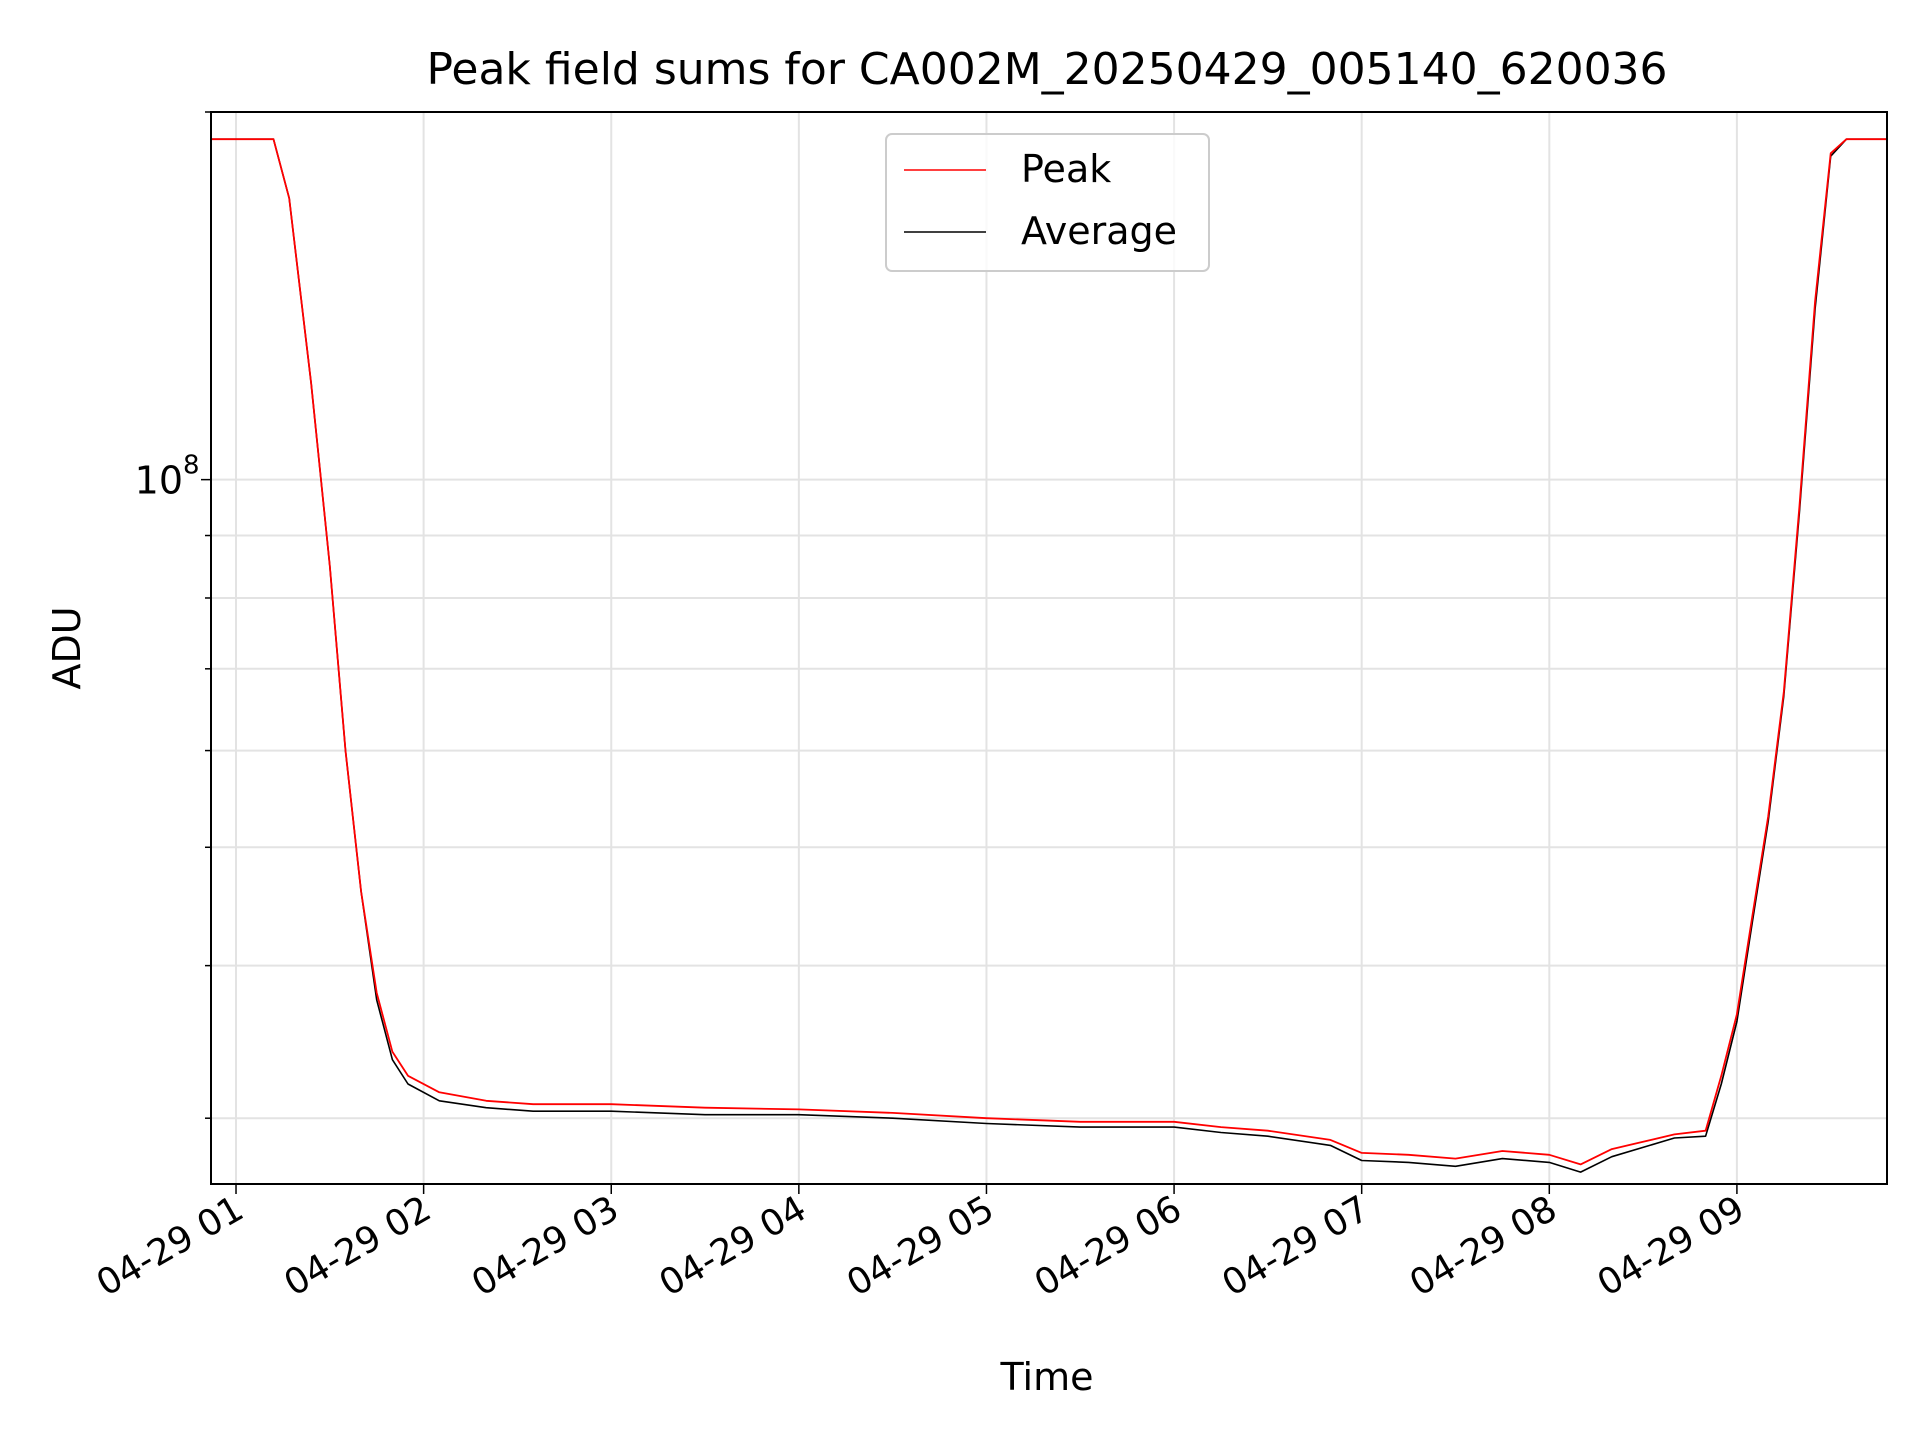 The width and height of the screenshot is (1920, 1440). What do you see at coordinates (191, 466) in the screenshot?
I see `y-tick-label-exponent: 8` at bounding box center [191, 466].